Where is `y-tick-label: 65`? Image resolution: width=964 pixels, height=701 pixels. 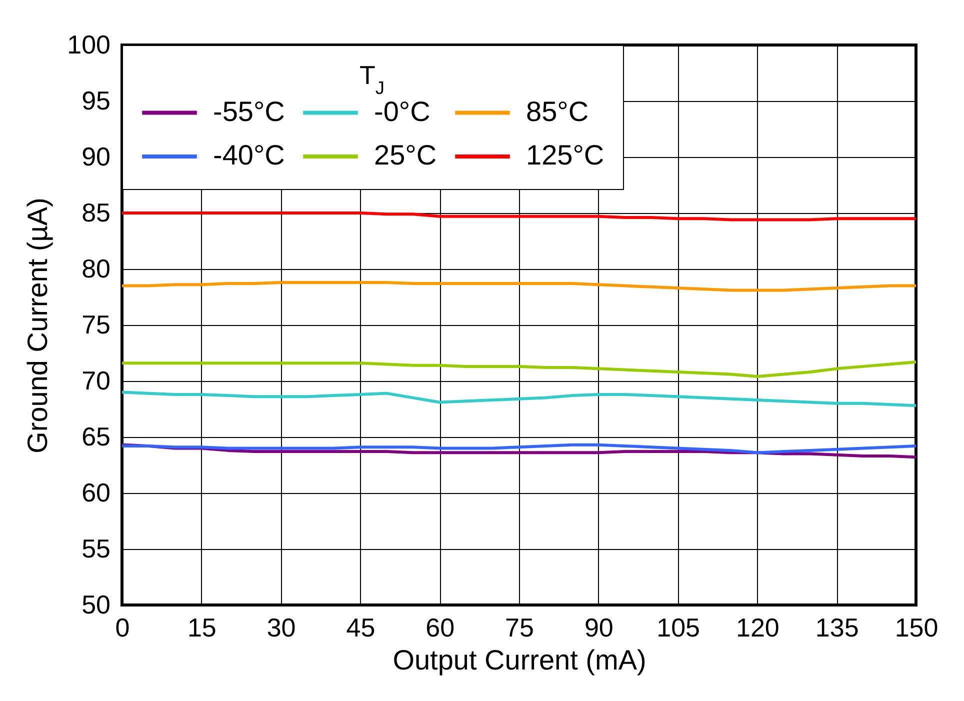 y-tick-label: 65 is located at coordinates (96, 437).